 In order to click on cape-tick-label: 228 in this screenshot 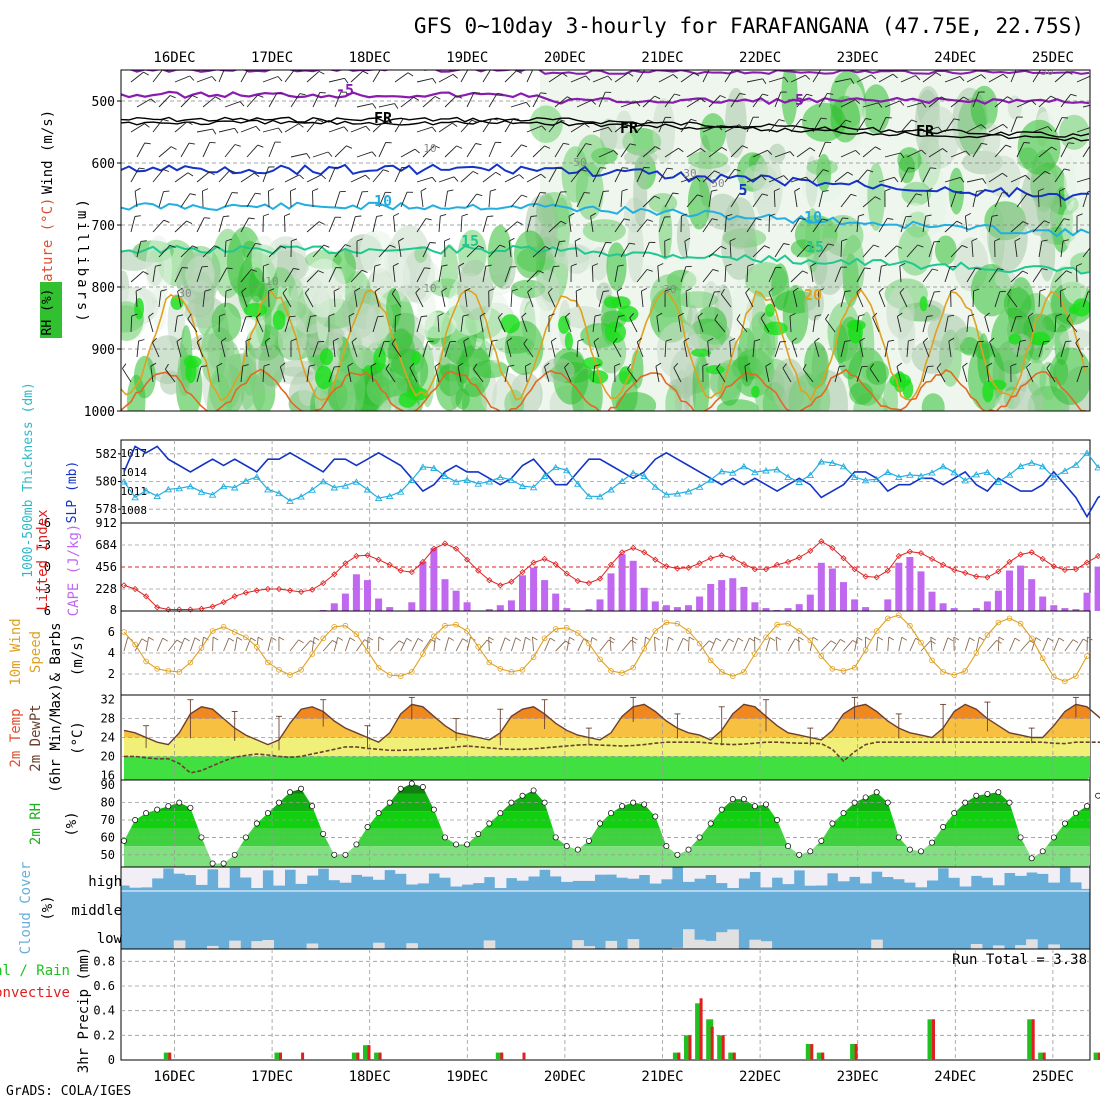, I will do `click(106, 589)`.